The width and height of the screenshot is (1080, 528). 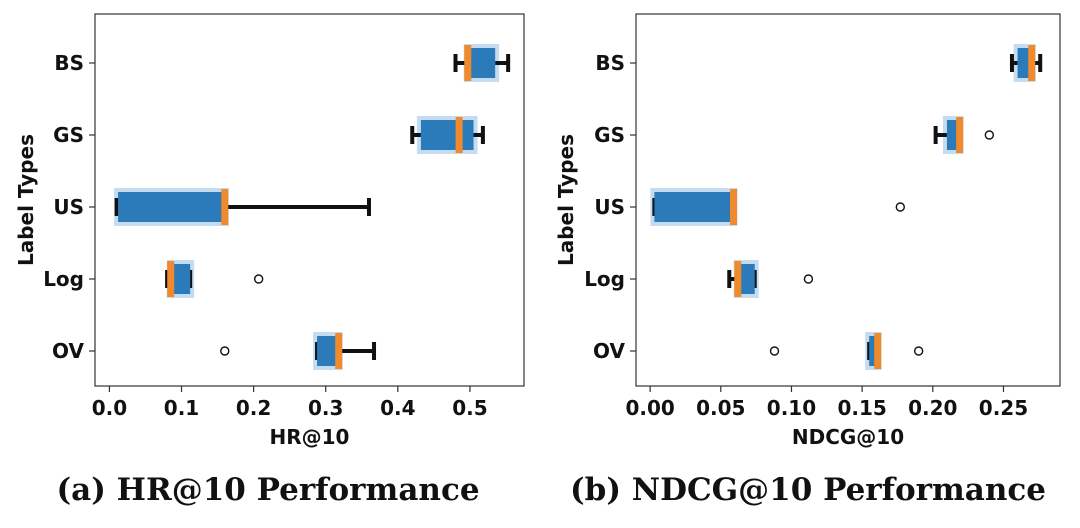 I want to click on x-tick-label: 0.4, so click(x=397, y=408).